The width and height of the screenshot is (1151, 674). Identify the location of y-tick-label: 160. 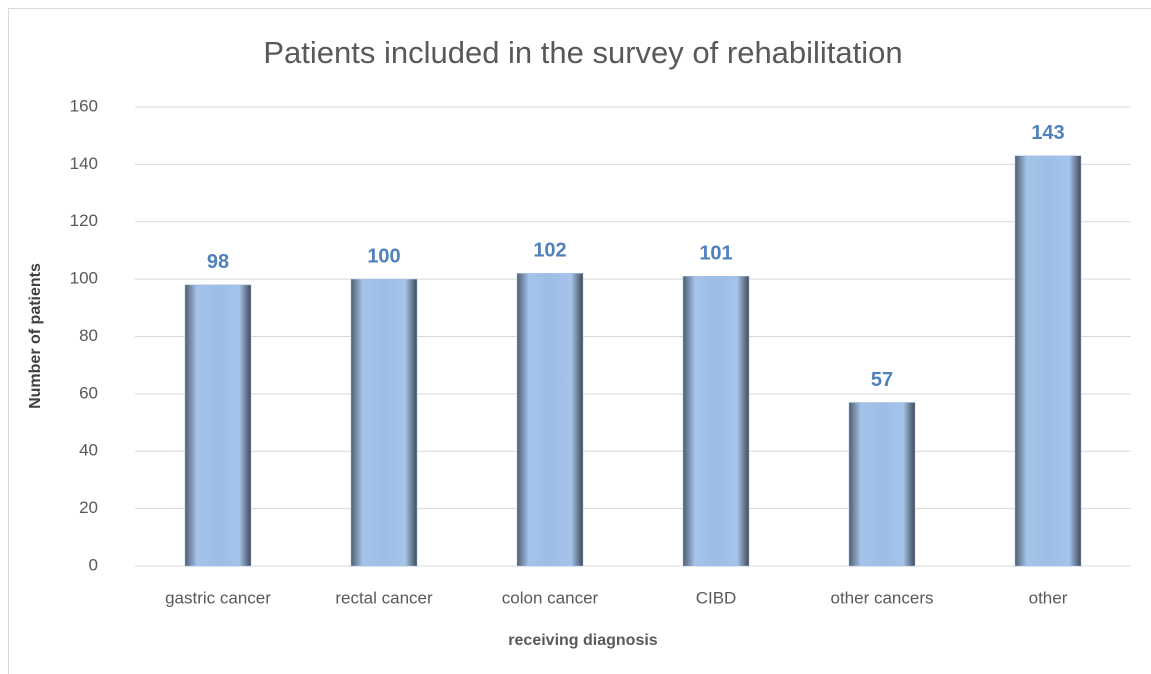
(84, 105).